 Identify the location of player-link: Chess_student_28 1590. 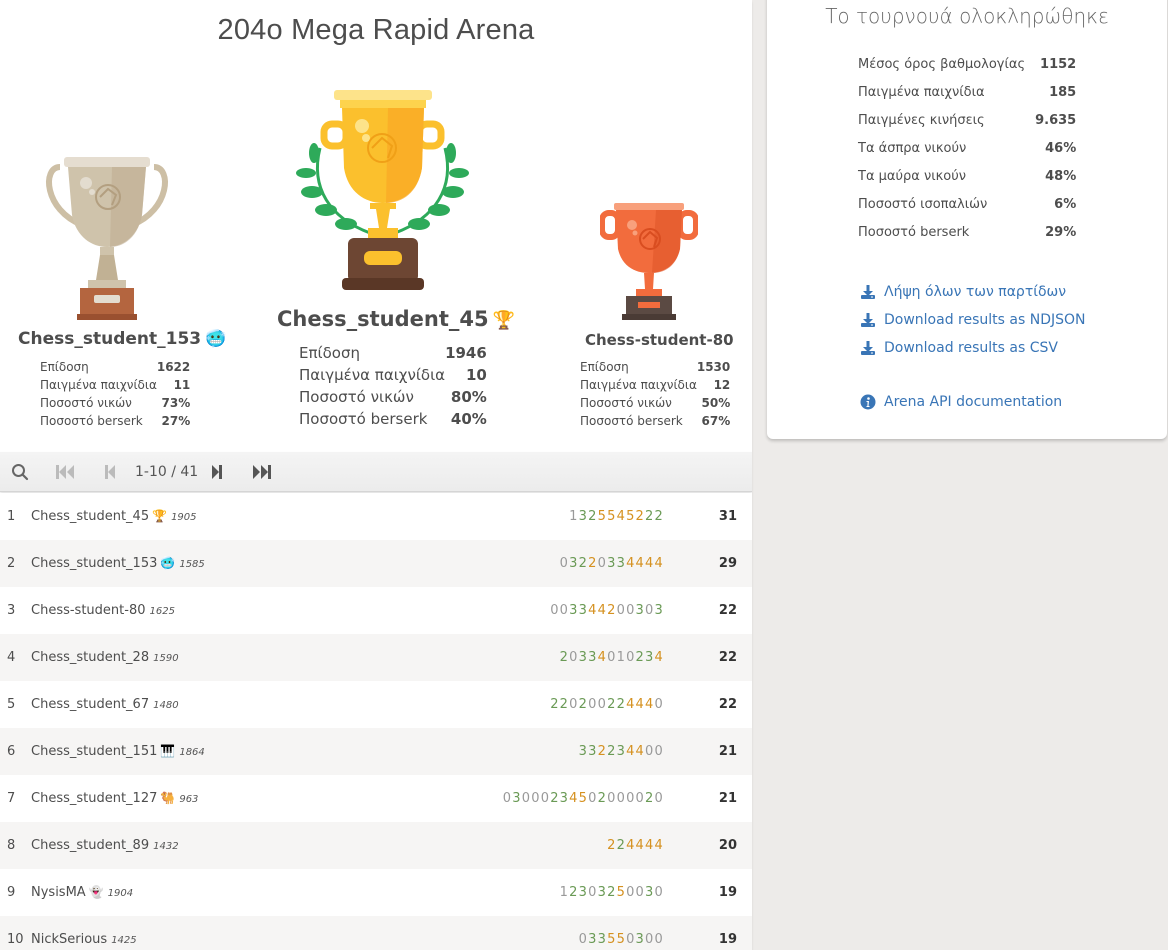
(105, 657).